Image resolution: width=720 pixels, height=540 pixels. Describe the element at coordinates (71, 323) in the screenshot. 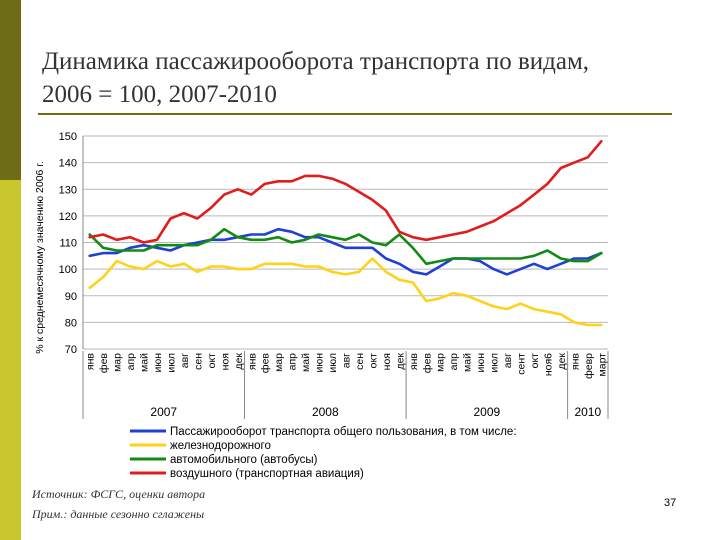

I see `y-tick-label: 80` at that location.